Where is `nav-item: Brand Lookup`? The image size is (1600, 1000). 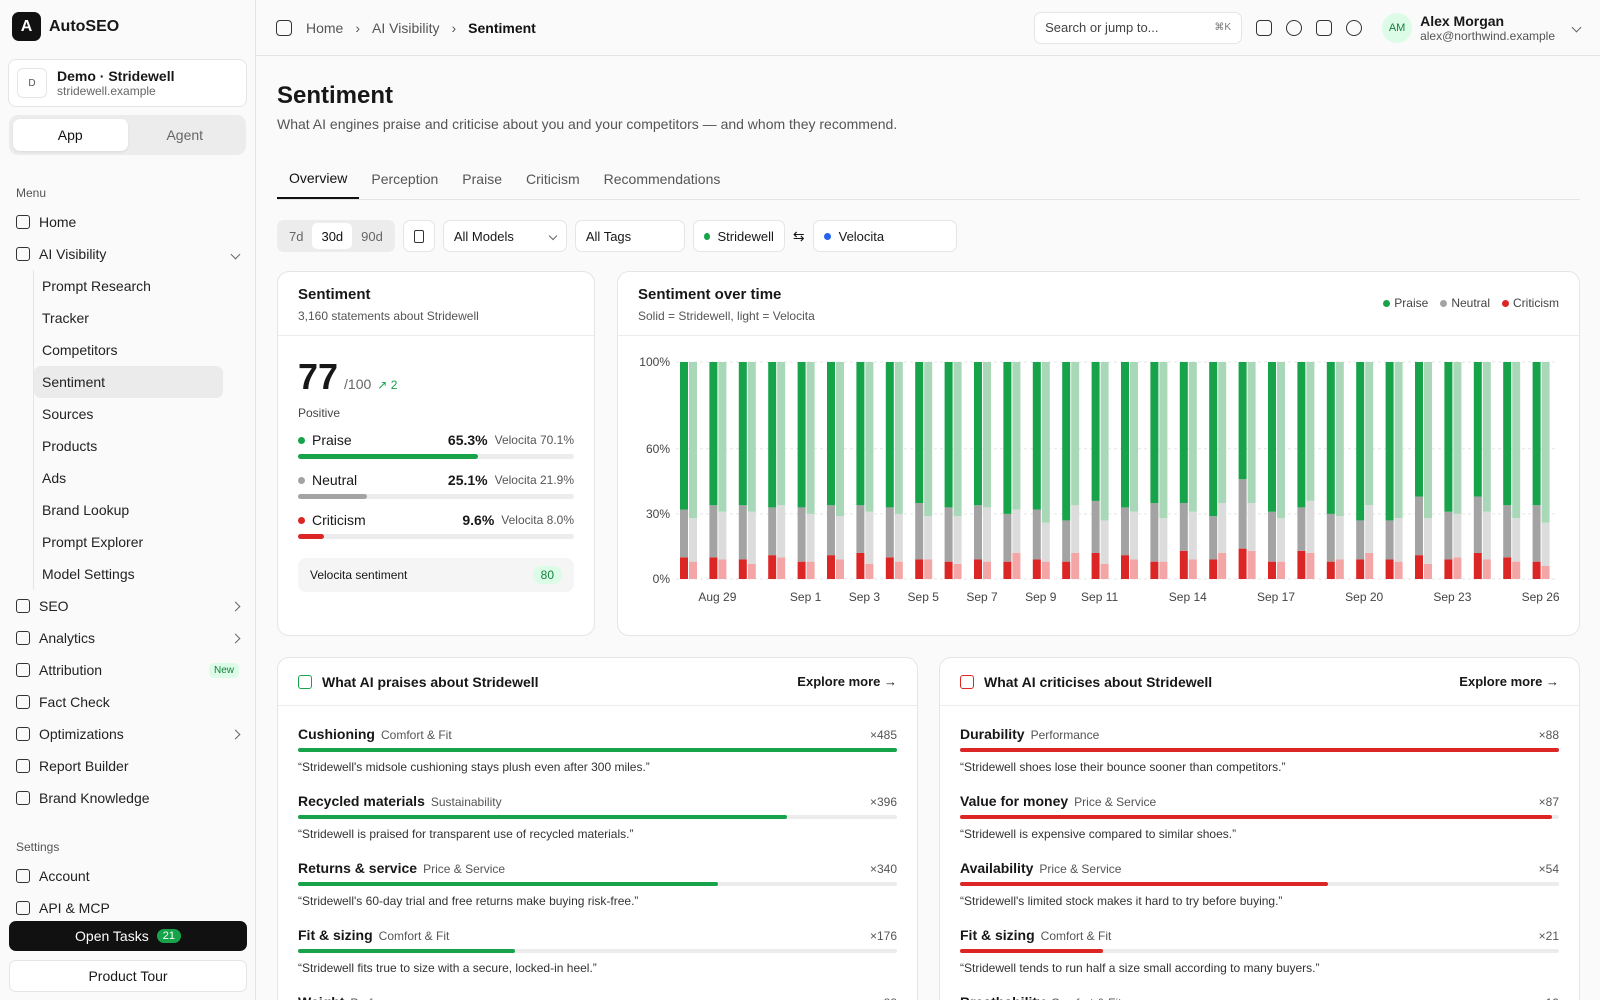 nav-item: Brand Lookup is located at coordinates (128, 510).